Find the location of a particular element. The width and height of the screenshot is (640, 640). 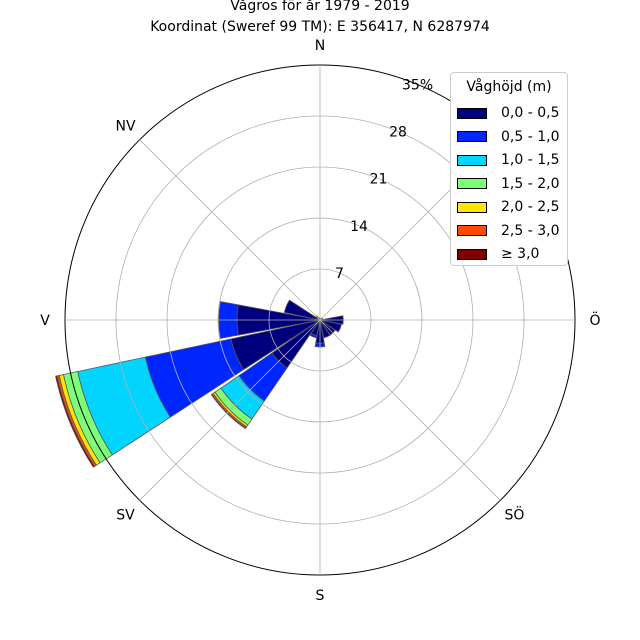

ring-label-2: 21 is located at coordinates (379, 180).